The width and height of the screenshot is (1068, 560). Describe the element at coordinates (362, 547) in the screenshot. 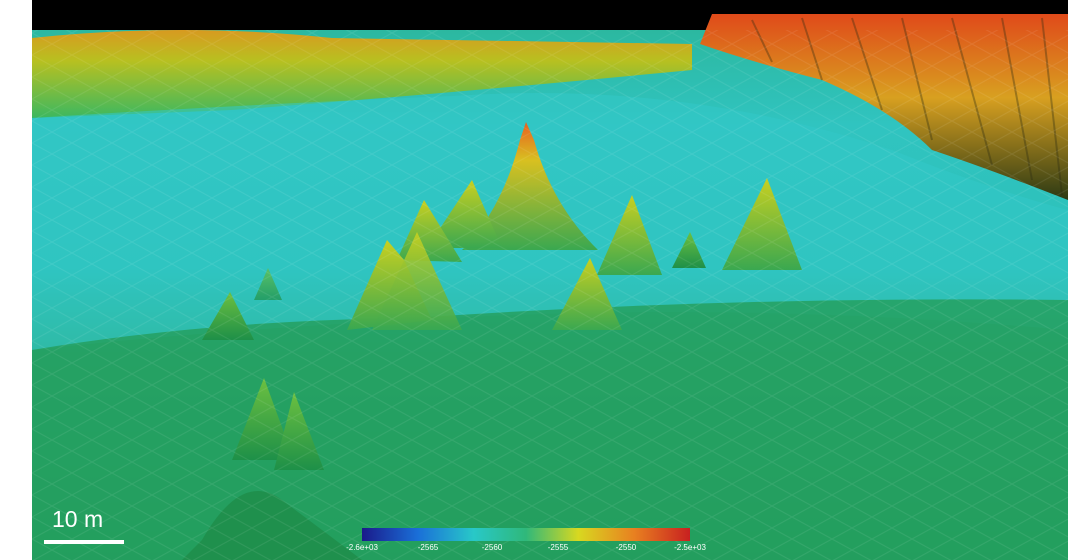

I see `colorbar-tick-label: -2.6e+03` at that location.